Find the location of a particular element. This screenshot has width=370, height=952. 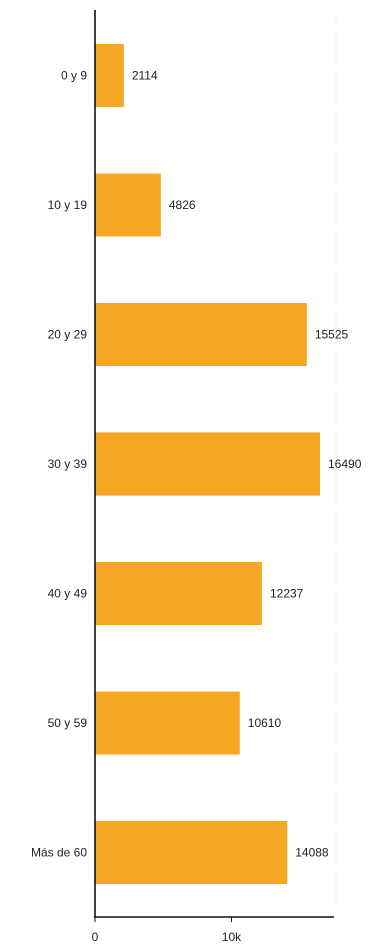

bar-value-label: 15525 is located at coordinates (332, 335).